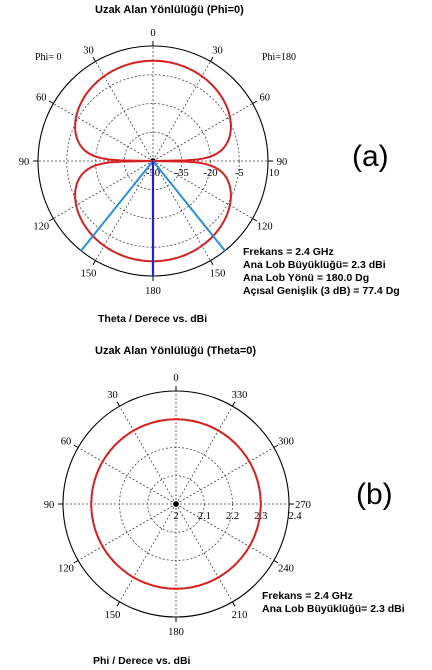  Describe the element at coordinates (176, 351) in the screenshot. I see `chart-b-title: Uzak Alan Yönlülüğü (Theta=0)` at that location.